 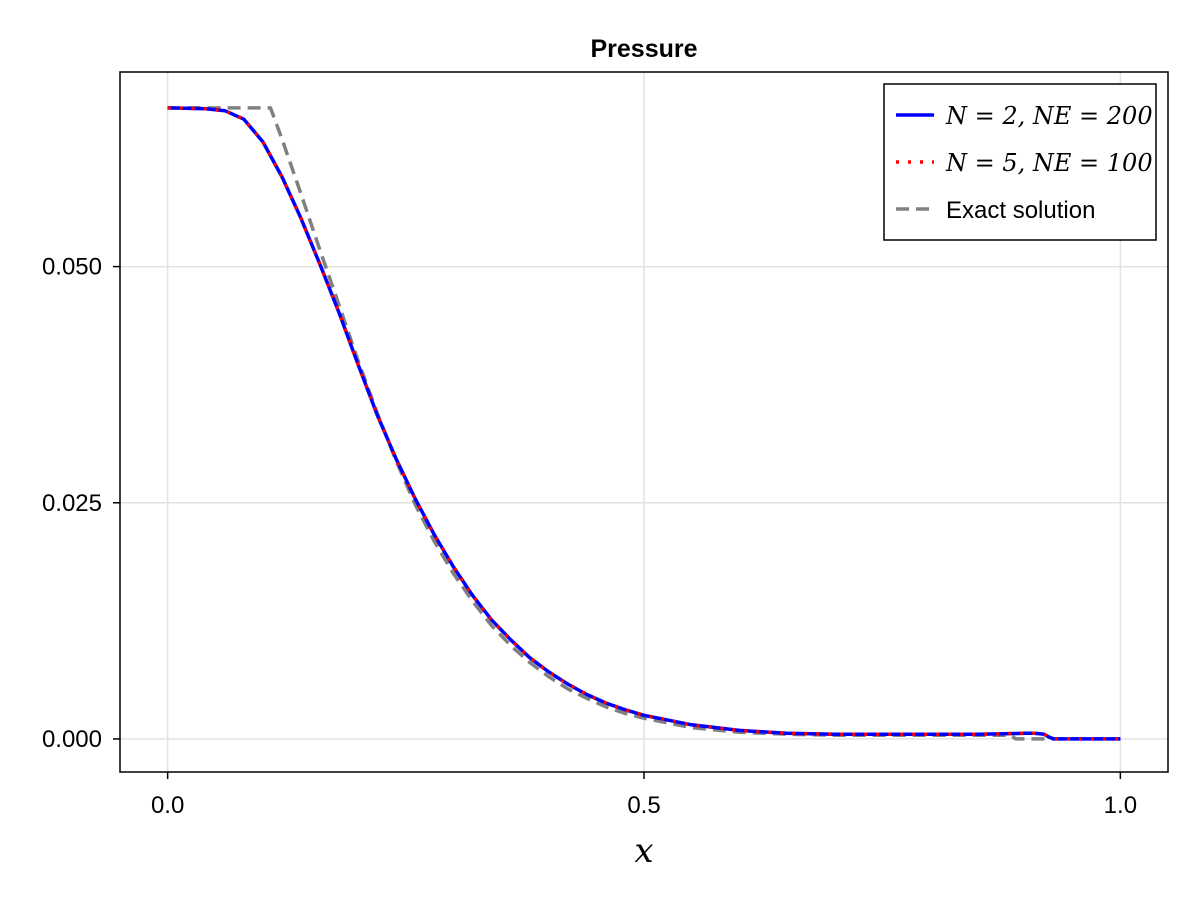 What do you see at coordinates (72, 503) in the screenshot?
I see `y-tick-label: 0.025` at bounding box center [72, 503].